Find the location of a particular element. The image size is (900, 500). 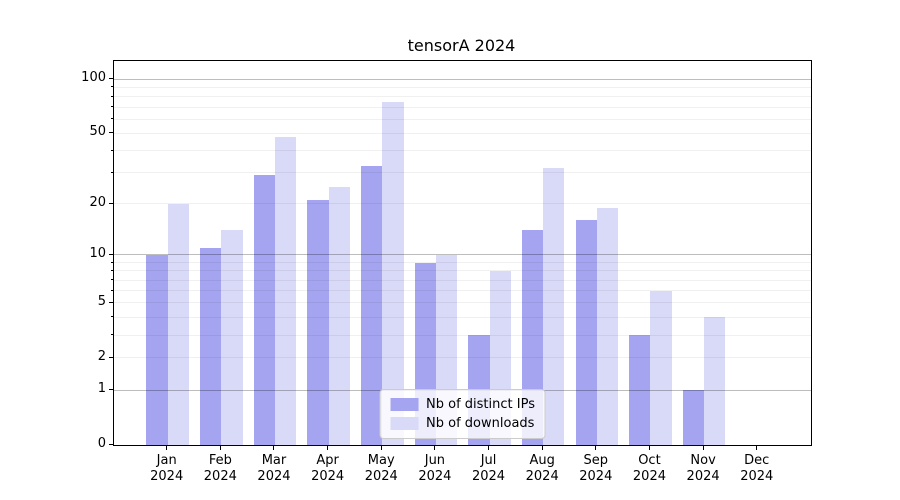

bar-downloads-may is located at coordinates (393, 273).